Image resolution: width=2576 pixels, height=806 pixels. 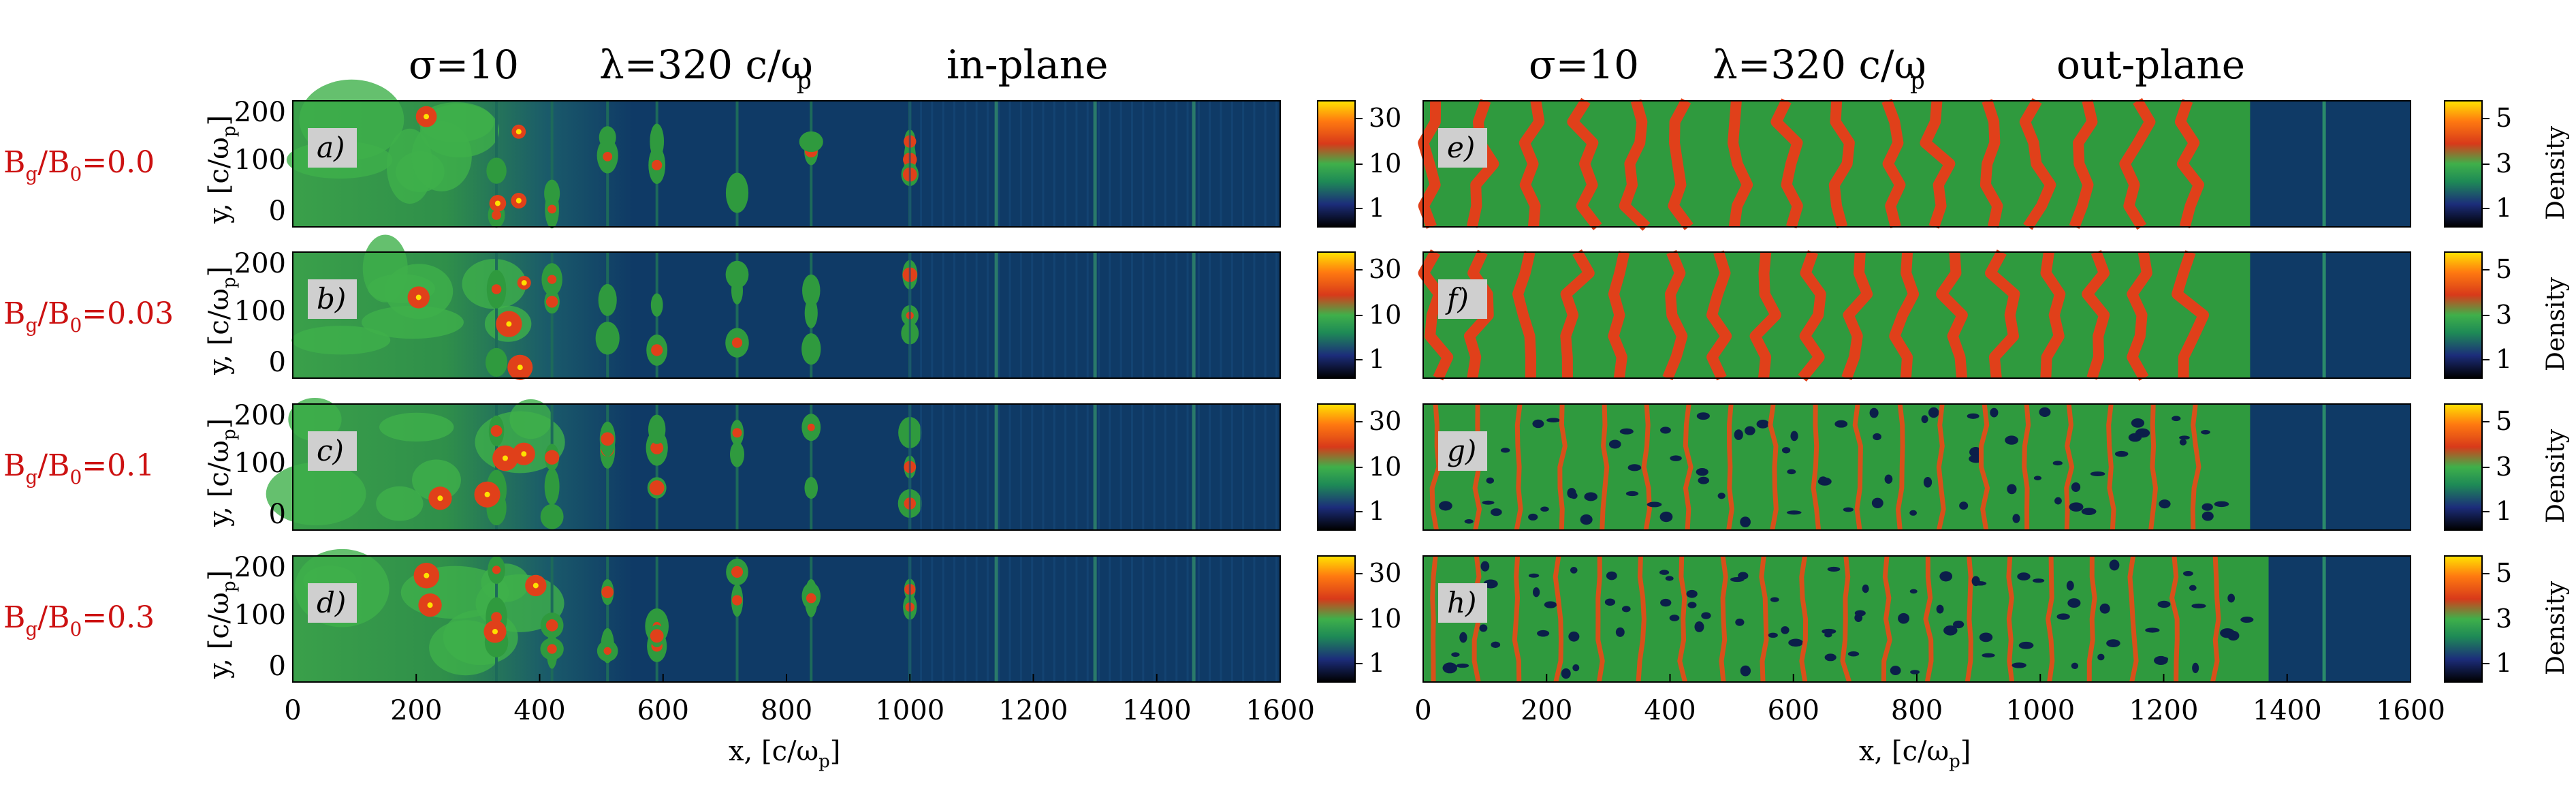 What do you see at coordinates (1793, 710) in the screenshot?
I see `x-tick-600: 600` at bounding box center [1793, 710].